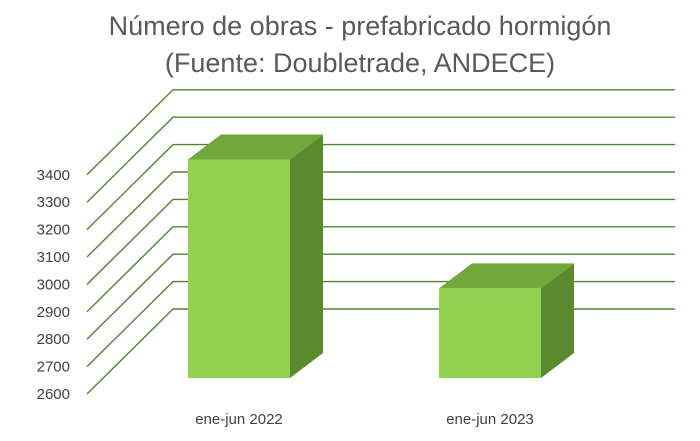  What do you see at coordinates (53, 394) in the screenshot?
I see `y-tick-label: 2600` at bounding box center [53, 394].